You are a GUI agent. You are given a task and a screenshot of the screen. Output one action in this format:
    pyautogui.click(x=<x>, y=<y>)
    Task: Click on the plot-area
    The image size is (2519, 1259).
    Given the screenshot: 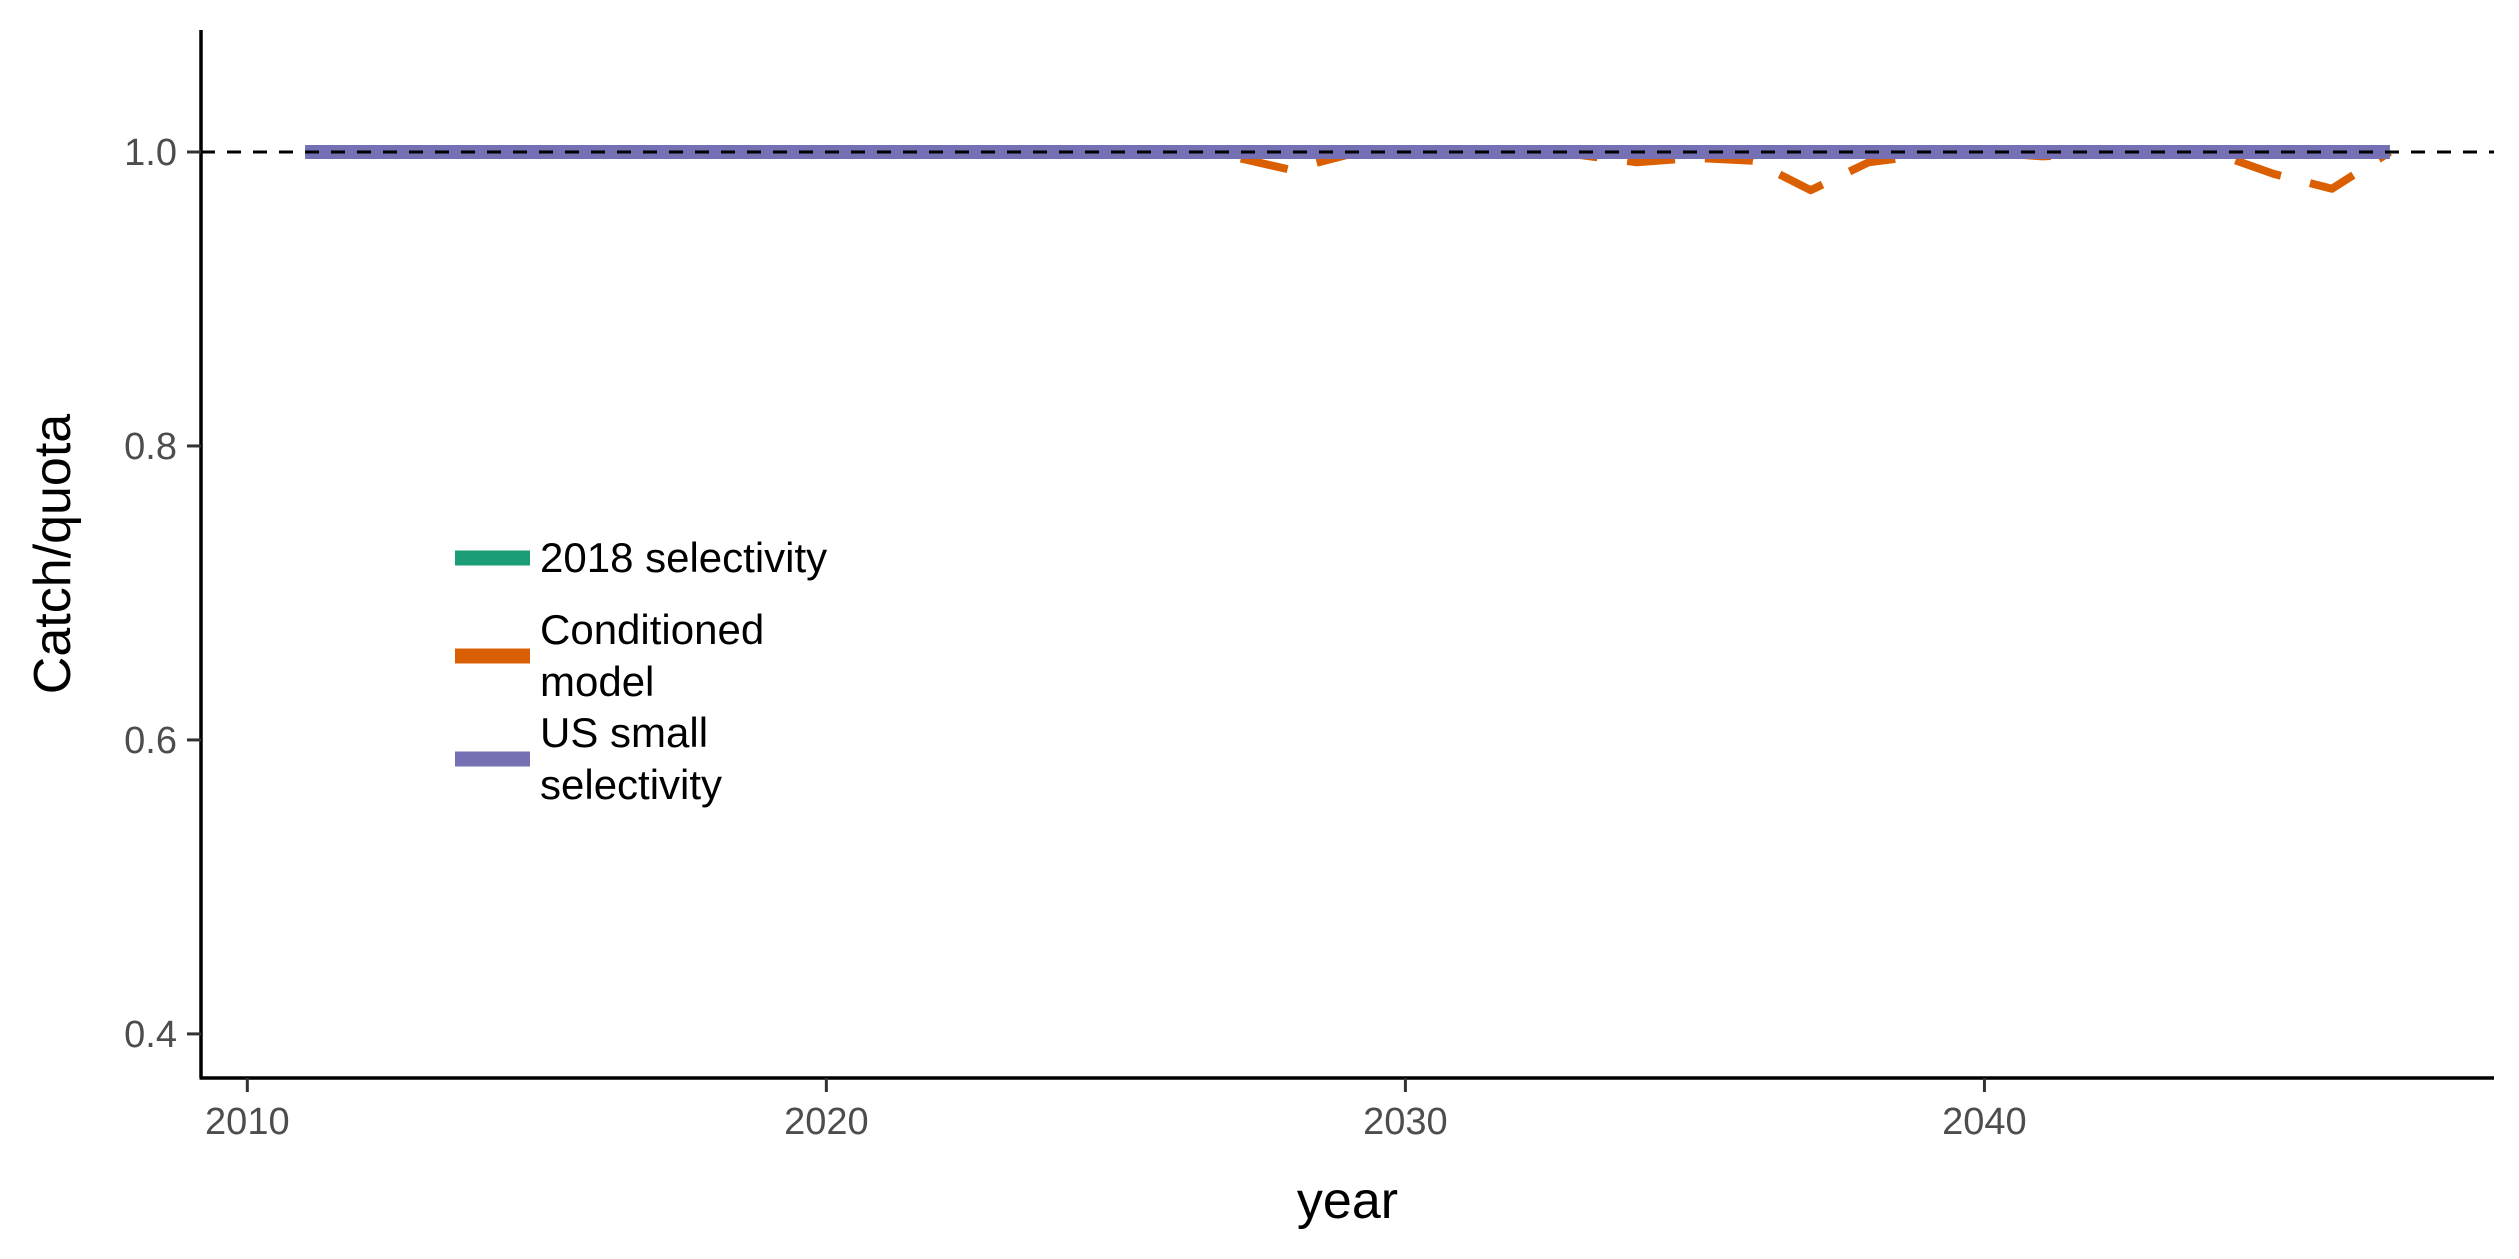 What is the action you would take?
    pyautogui.click(x=1347, y=170)
    